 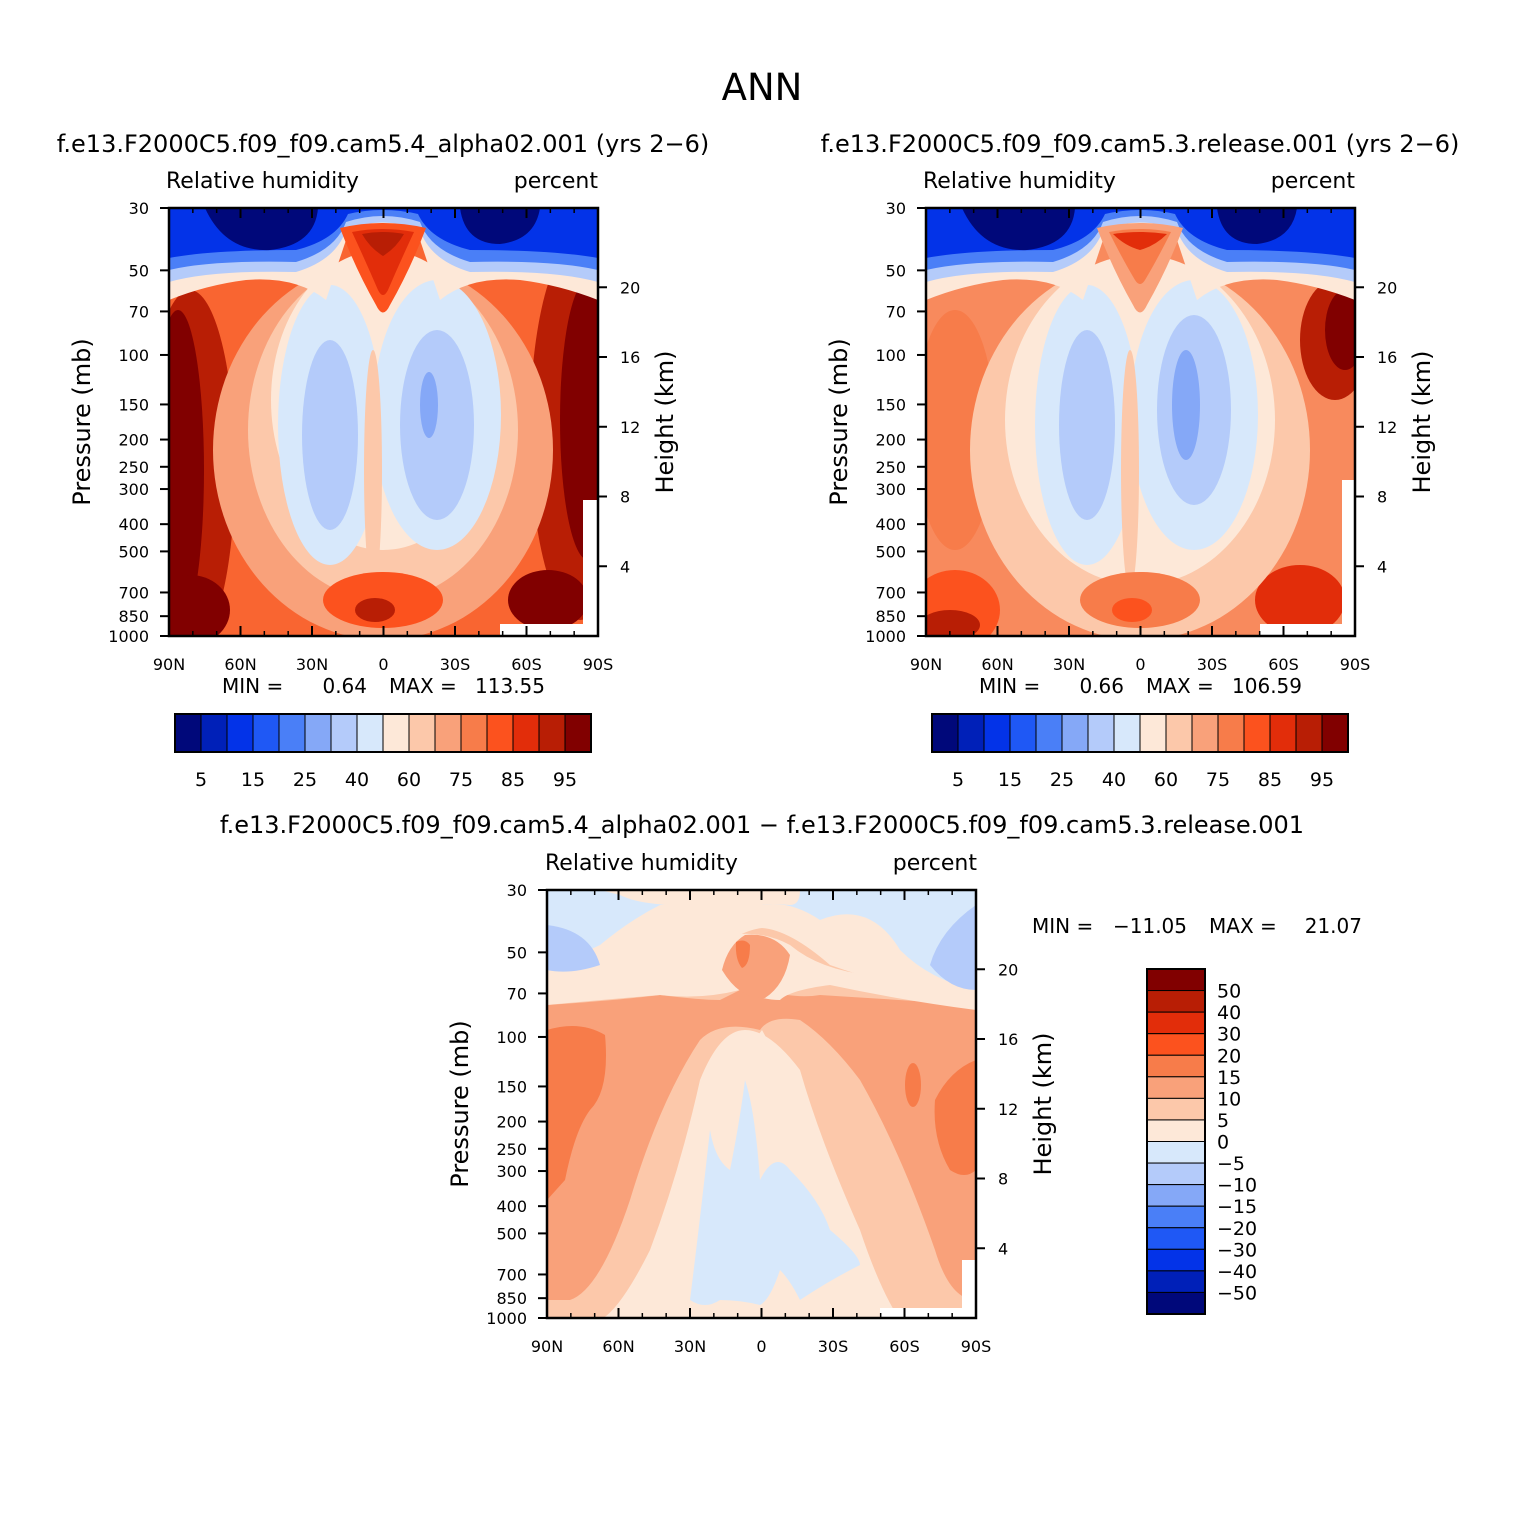 I want to click on x-tick-label: 60S, so click(x=904, y=1346).